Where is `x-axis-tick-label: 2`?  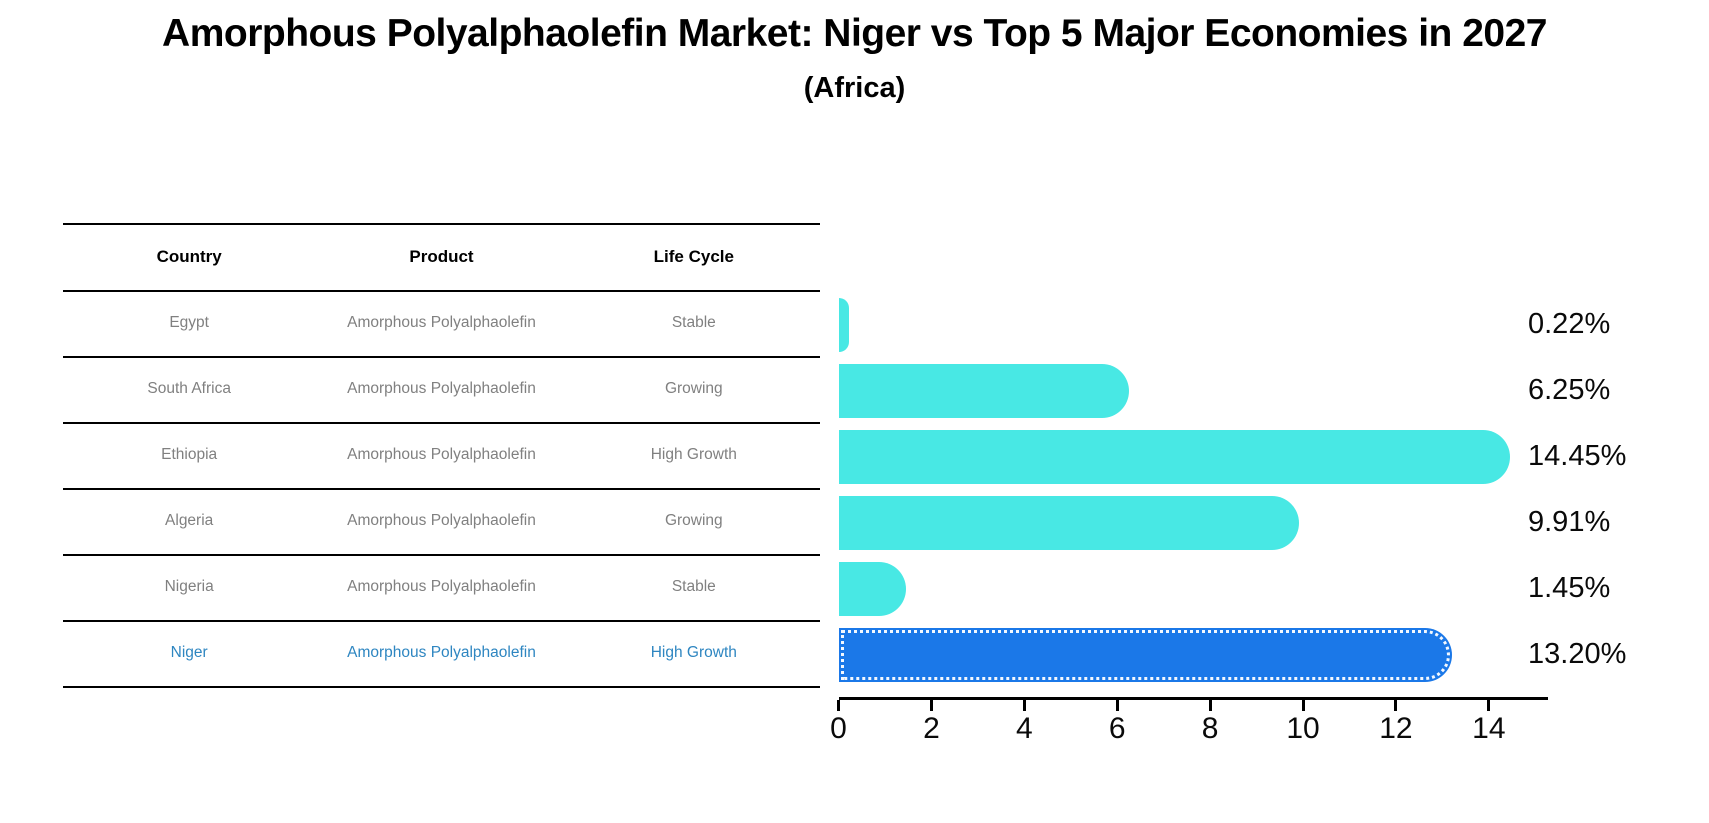 x-axis-tick-label: 2 is located at coordinates (931, 728).